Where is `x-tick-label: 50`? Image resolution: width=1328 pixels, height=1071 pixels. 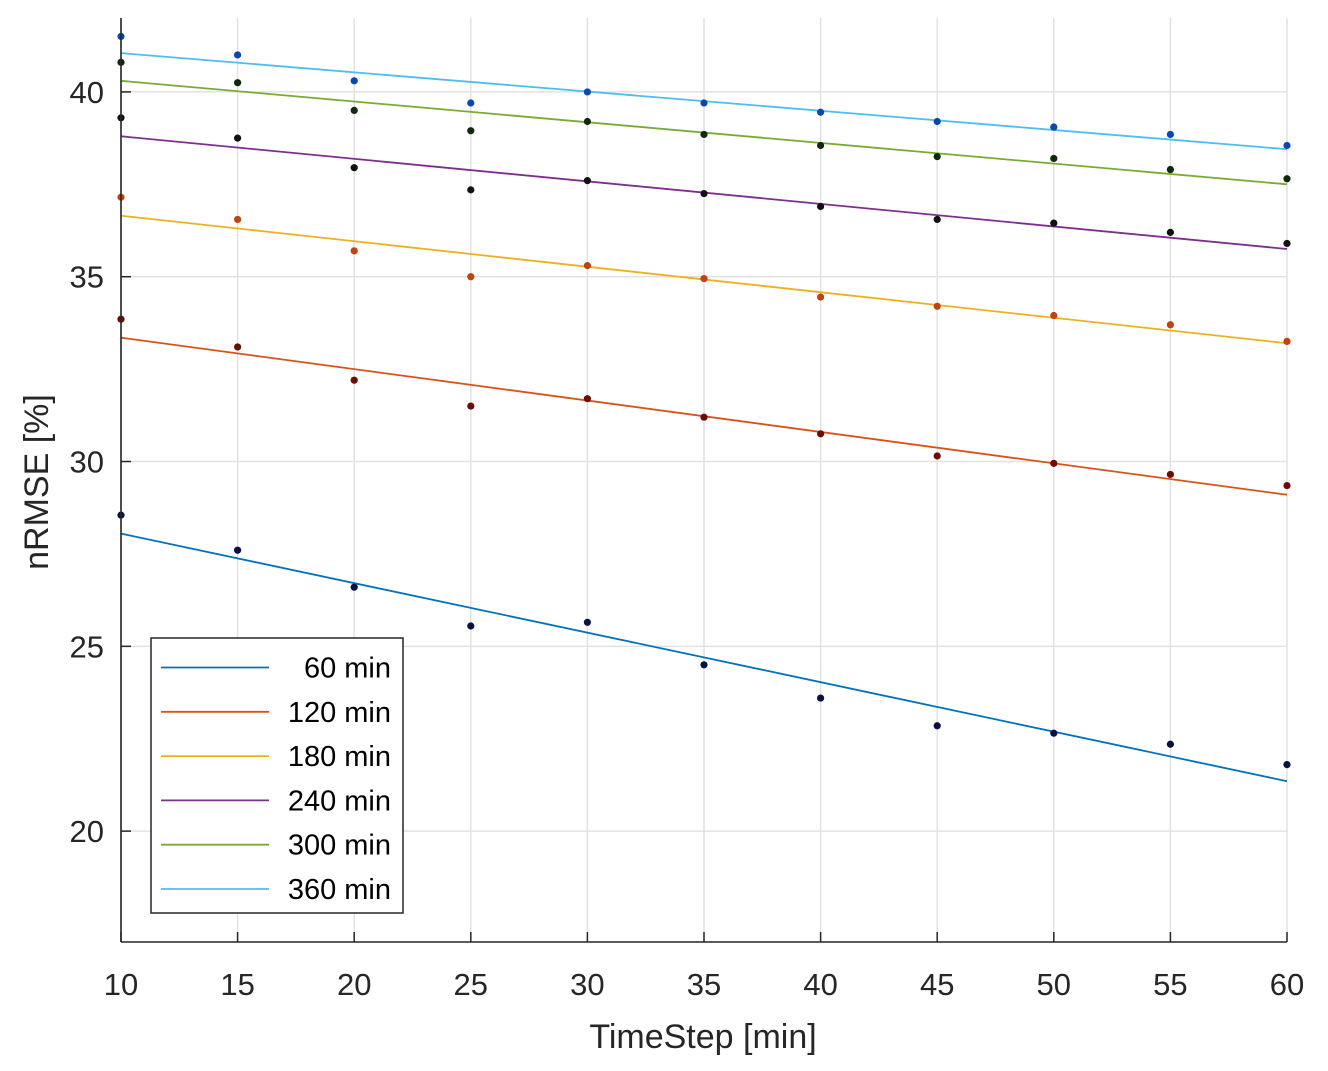
x-tick-label: 50 is located at coordinates (1054, 984).